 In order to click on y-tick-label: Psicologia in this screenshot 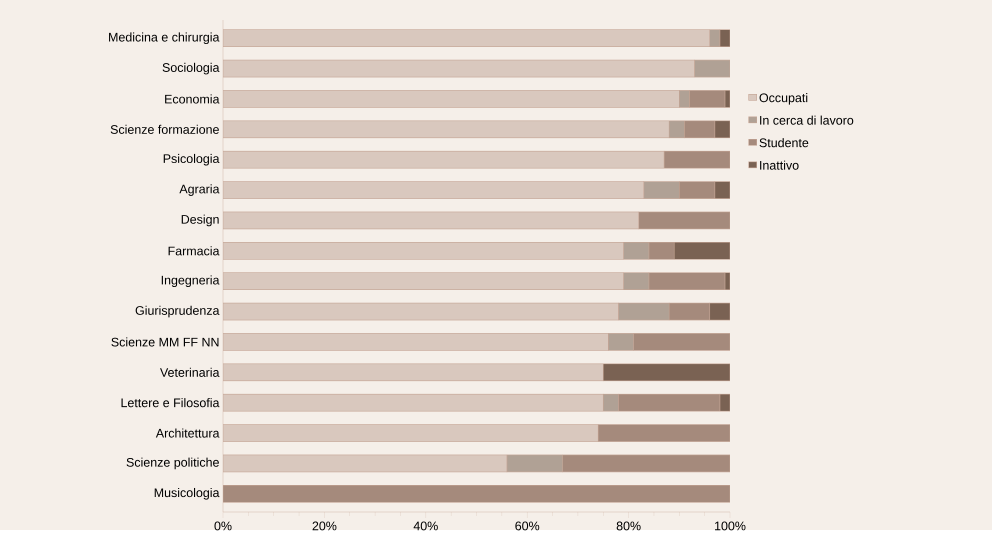, I will do `click(192, 160)`.